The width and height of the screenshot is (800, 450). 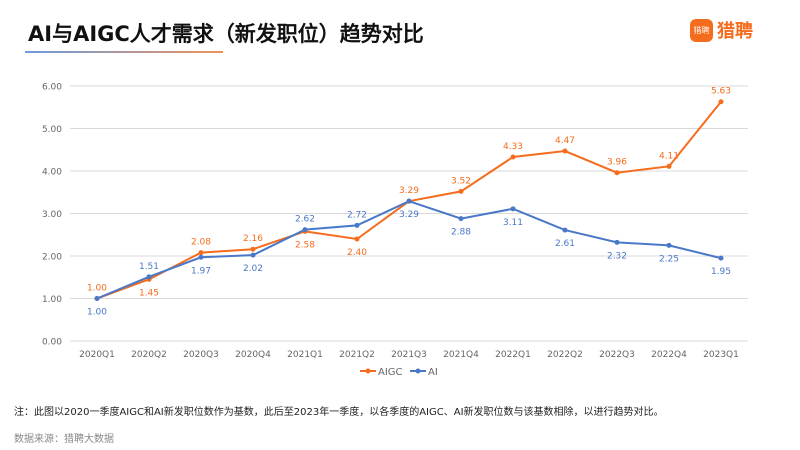 What do you see at coordinates (52, 343) in the screenshot?
I see `y-tick-label: 0.00` at bounding box center [52, 343].